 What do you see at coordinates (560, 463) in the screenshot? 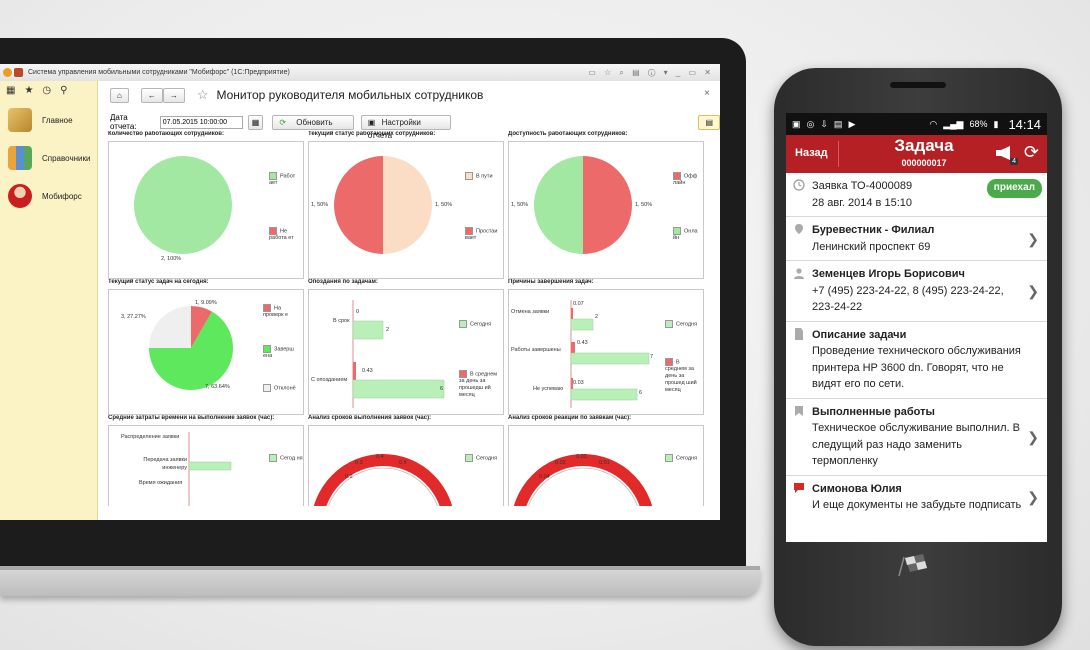
I see `gauge-tick: 0.02` at bounding box center [560, 463].